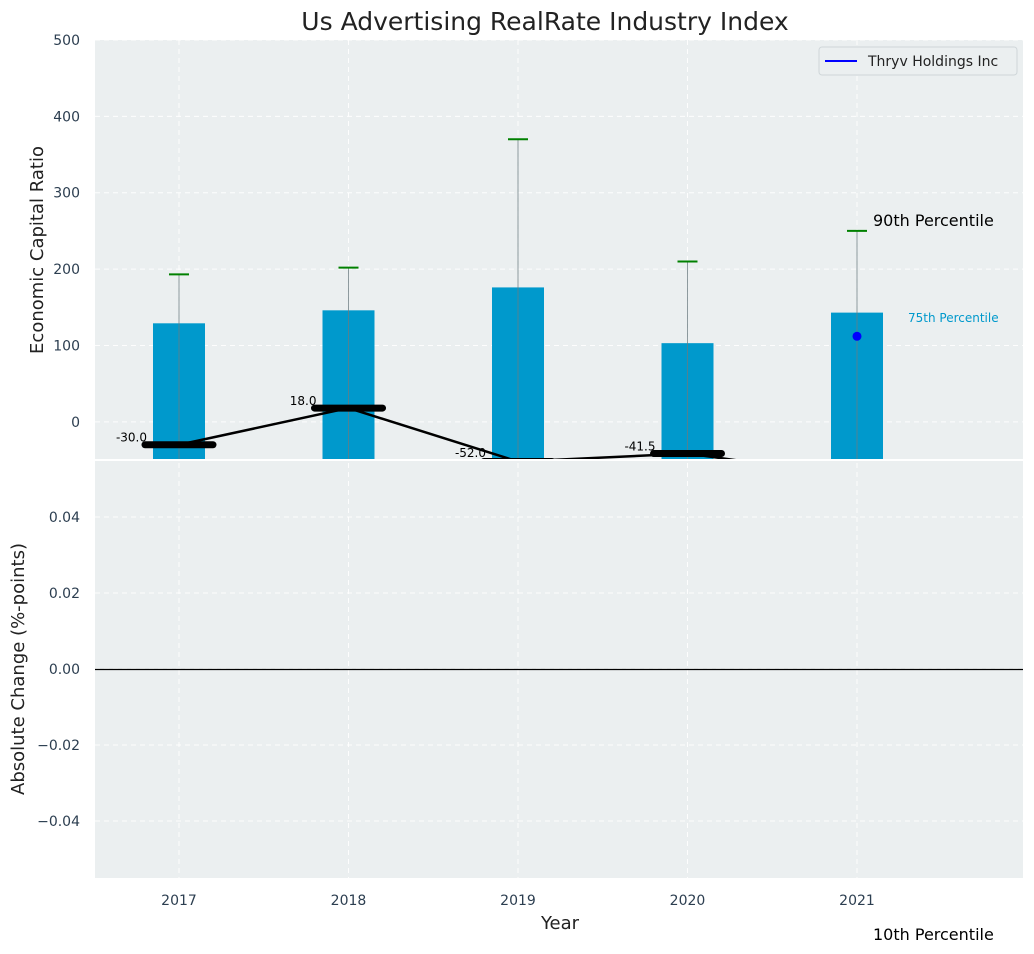 The height and width of the screenshot is (954, 1034). Describe the element at coordinates (64, 594) in the screenshot. I see `y-tick-label-bottom: 0.02` at that location.